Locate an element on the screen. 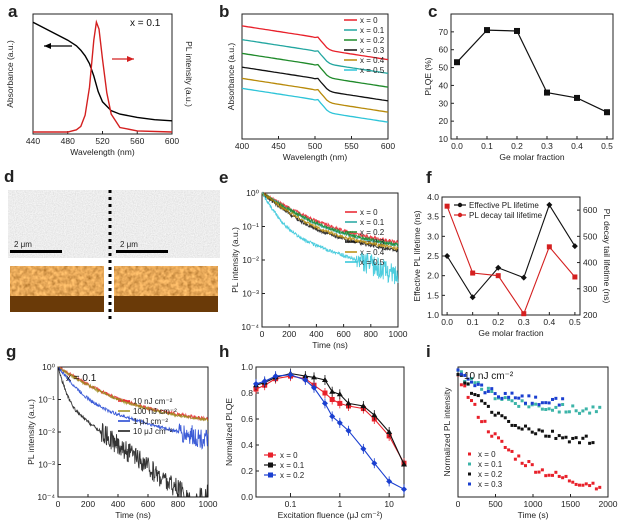 The image size is (620, 530). x-axis-label: Wavelength (nm) is located at coordinates (315, 157).